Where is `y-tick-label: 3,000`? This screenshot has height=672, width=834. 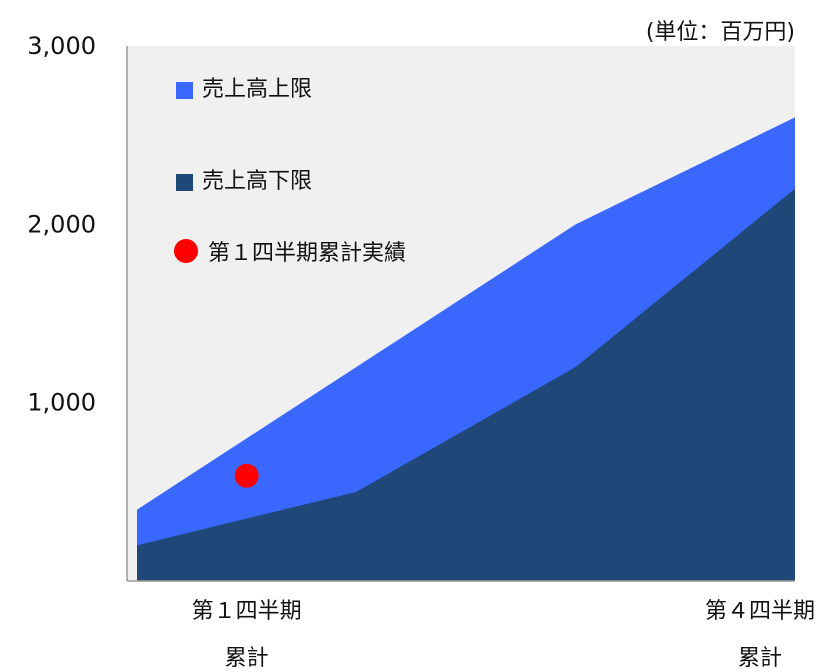 y-tick-label: 3,000 is located at coordinates (61, 46).